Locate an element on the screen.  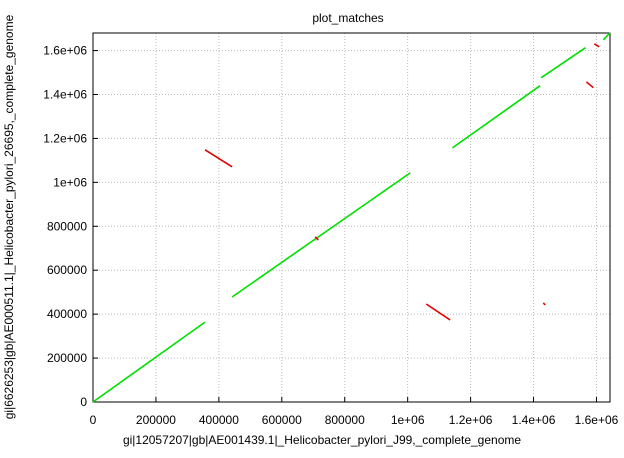
chart-title: plot_matches is located at coordinates (347, 18).